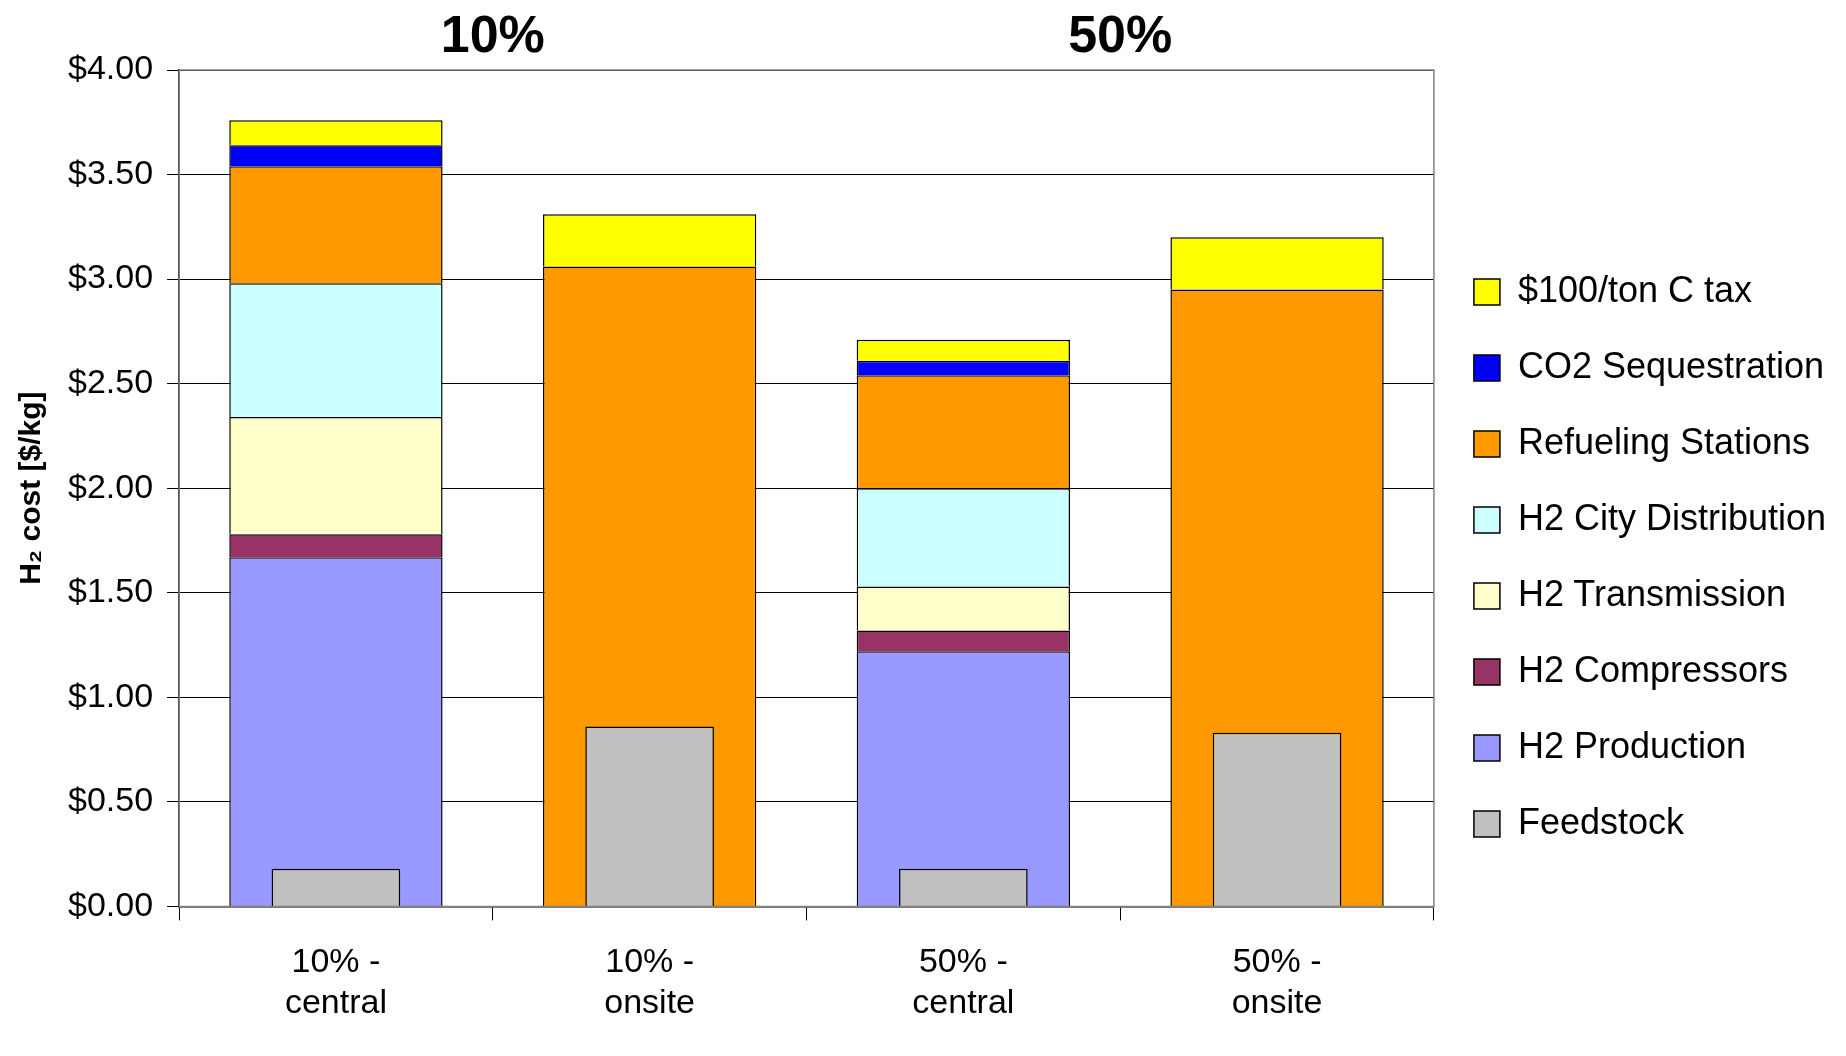  What do you see at coordinates (650, 980) in the screenshot?
I see `x-tick-label: 10% - onsite` at bounding box center [650, 980].